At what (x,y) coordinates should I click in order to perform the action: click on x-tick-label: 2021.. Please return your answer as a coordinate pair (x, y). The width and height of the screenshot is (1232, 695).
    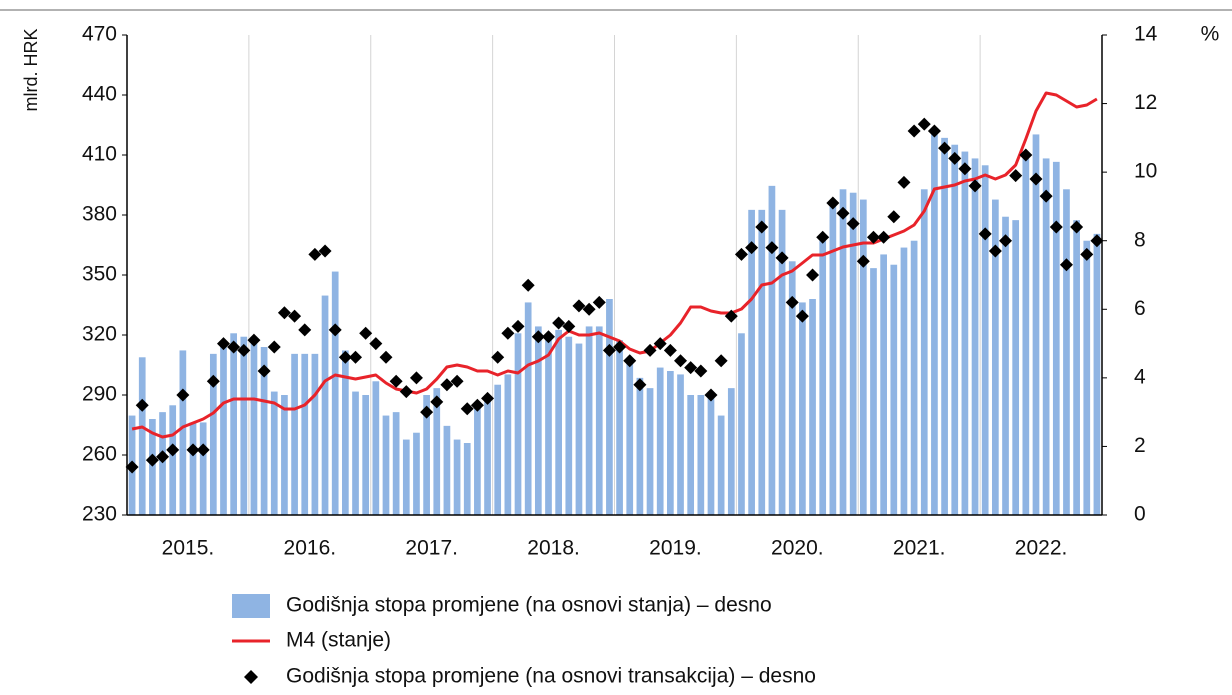
    Looking at the image, I should click on (919, 548).